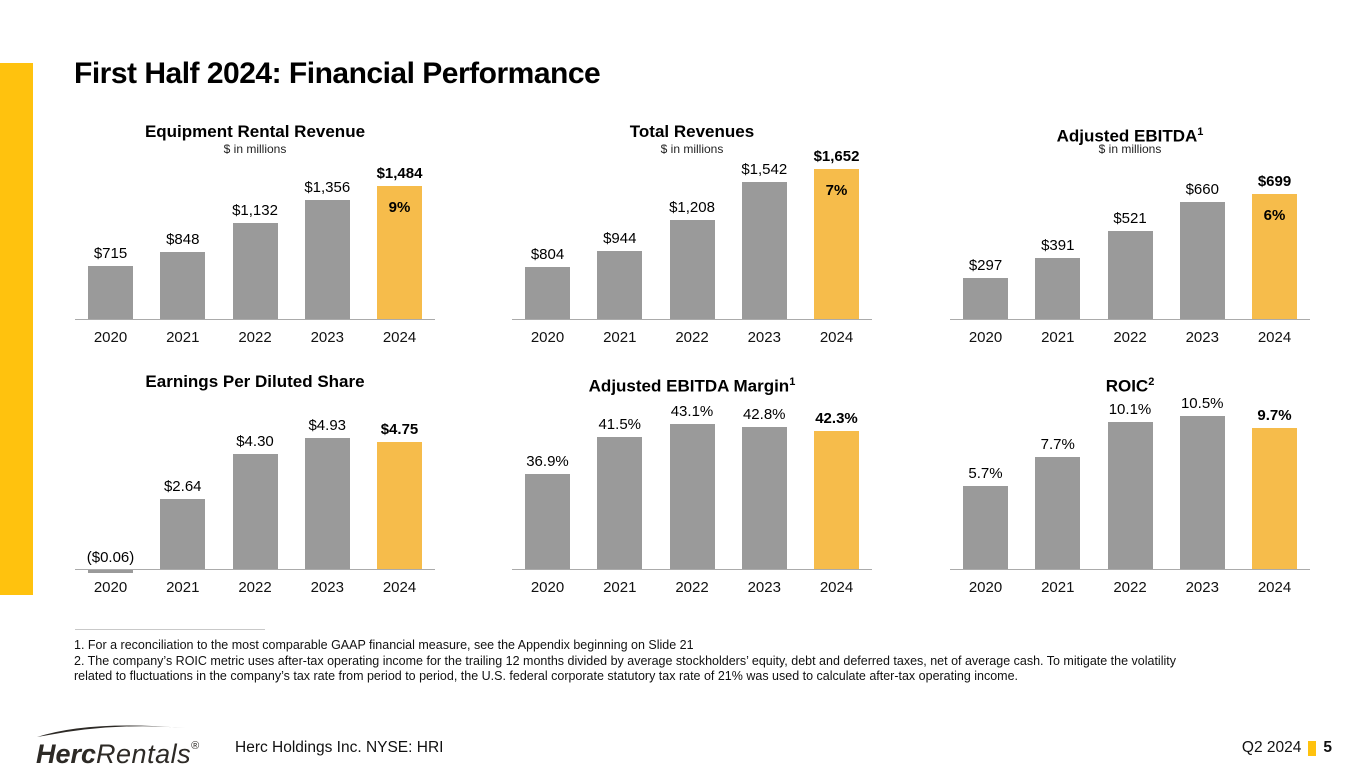 The width and height of the screenshot is (1365, 768). I want to click on chart-plot-area: $297 $391 $521 $660 $699 6%, so click(1130, 240).